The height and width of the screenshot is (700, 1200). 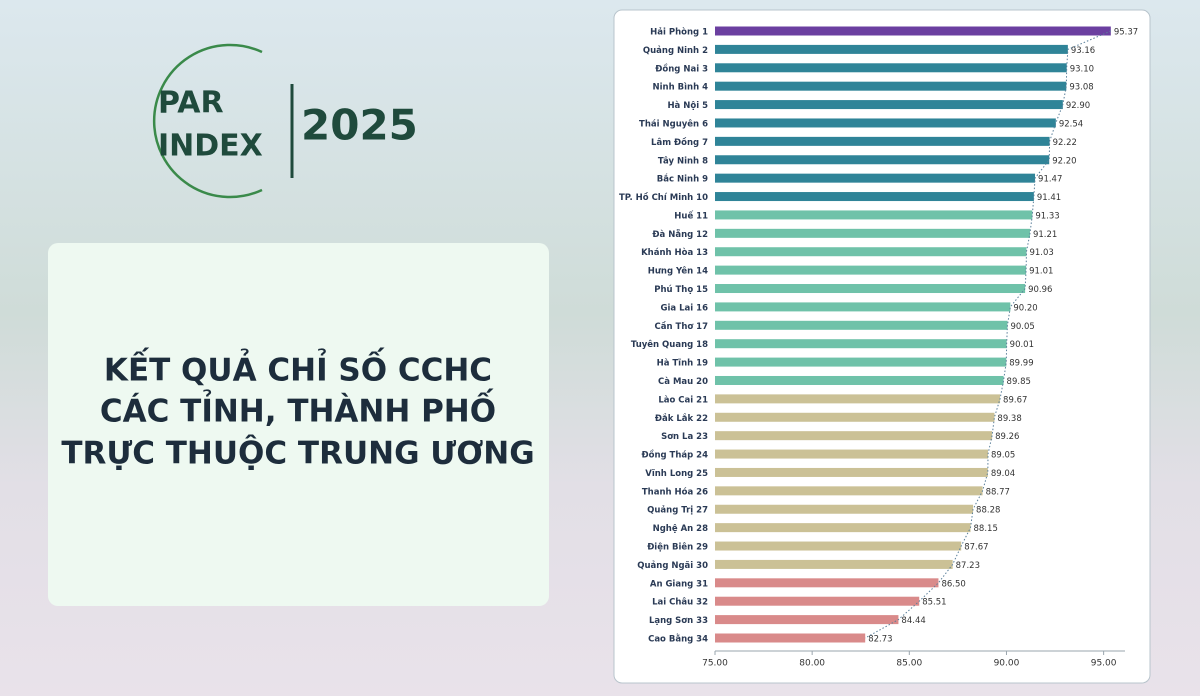 What do you see at coordinates (674, 455) in the screenshot?
I see `category-label: Đồng Tháp 24` at bounding box center [674, 455].